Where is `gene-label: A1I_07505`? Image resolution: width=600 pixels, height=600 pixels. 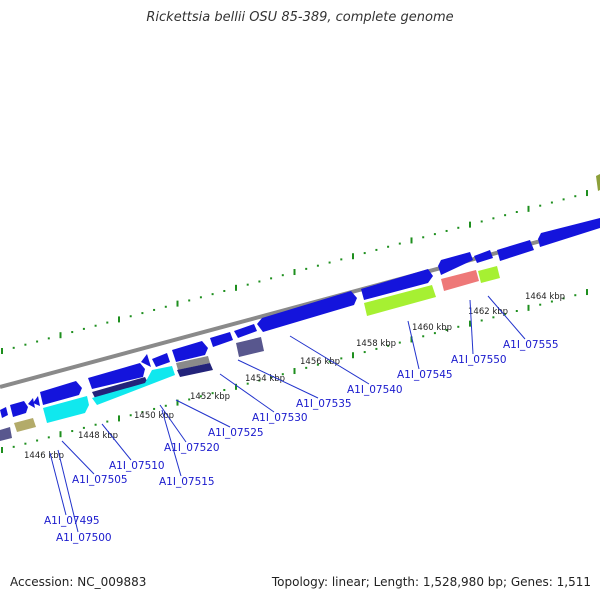
gene-label: A1I_07505 is located at coordinates (100, 480).